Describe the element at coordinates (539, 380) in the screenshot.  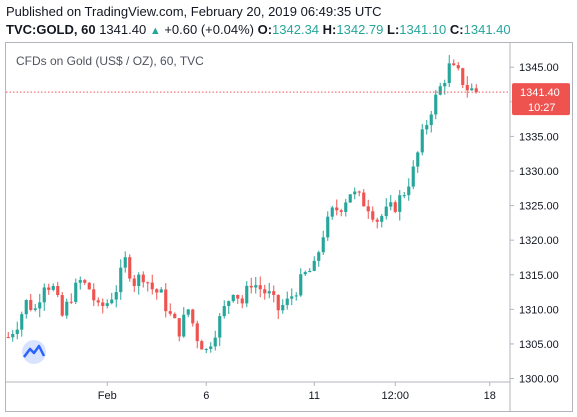
I see `price-tick-label: 1300.00` at that location.